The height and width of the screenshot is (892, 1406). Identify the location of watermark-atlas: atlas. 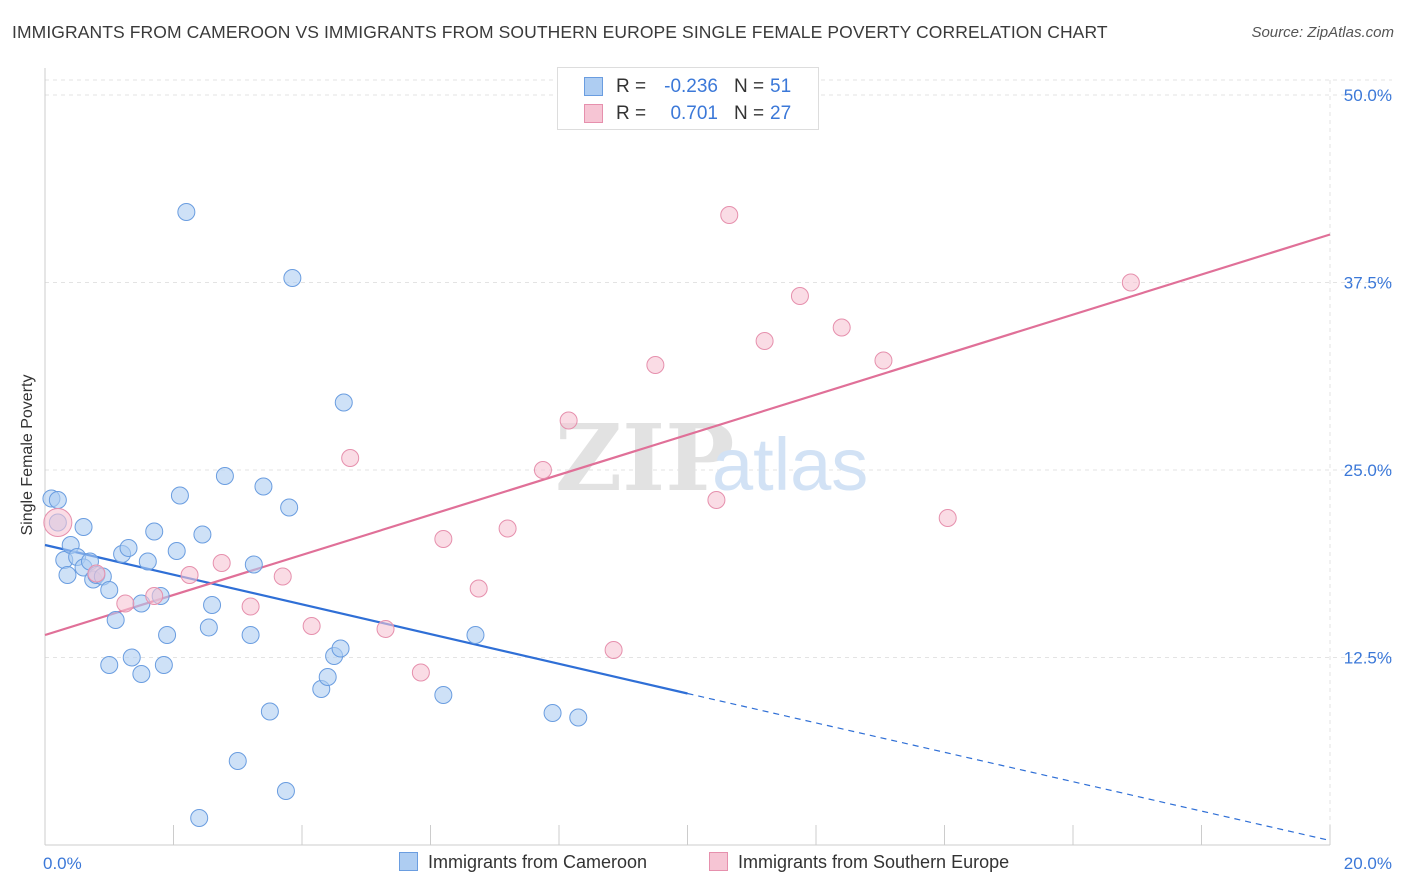
(790, 464).